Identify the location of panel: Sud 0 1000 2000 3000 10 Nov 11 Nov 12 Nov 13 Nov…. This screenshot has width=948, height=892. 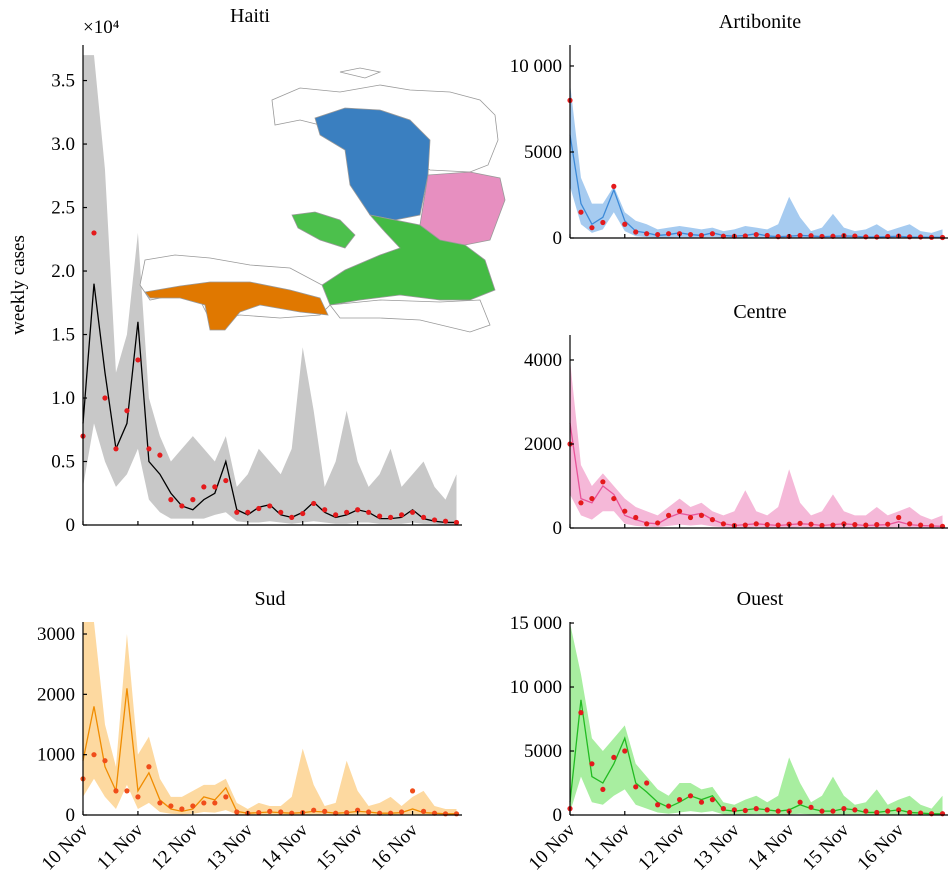
(249, 731).